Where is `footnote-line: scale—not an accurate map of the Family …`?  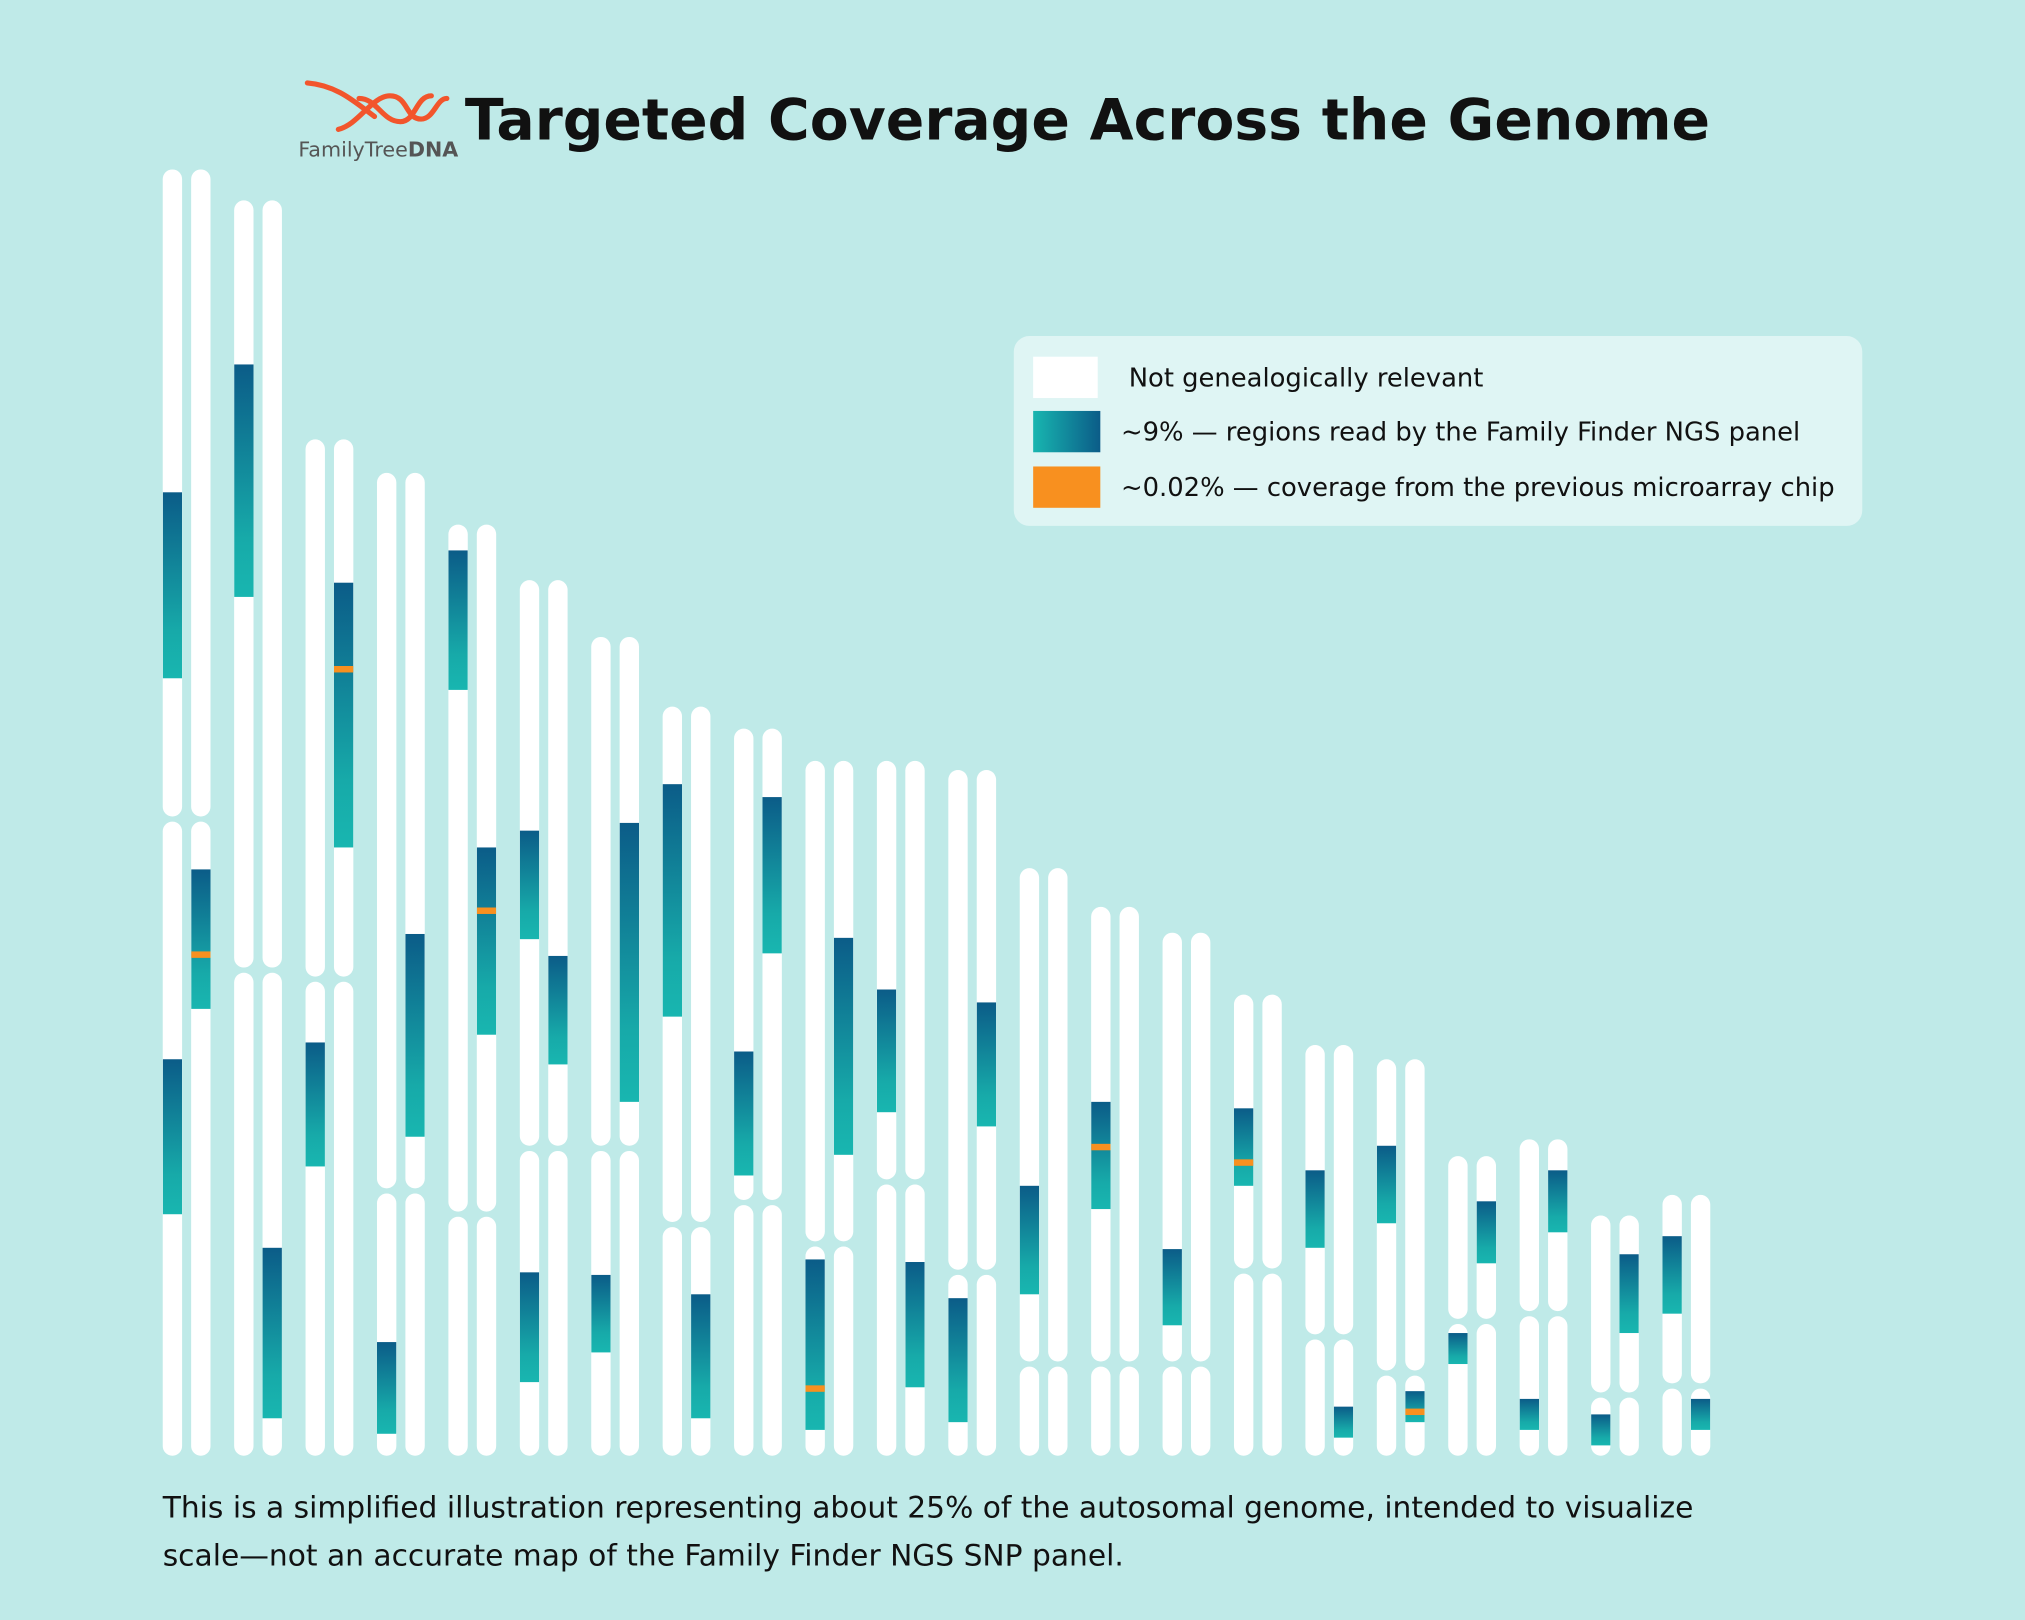
footnote-line: scale—not an accurate map of the Family … is located at coordinates (643, 1556).